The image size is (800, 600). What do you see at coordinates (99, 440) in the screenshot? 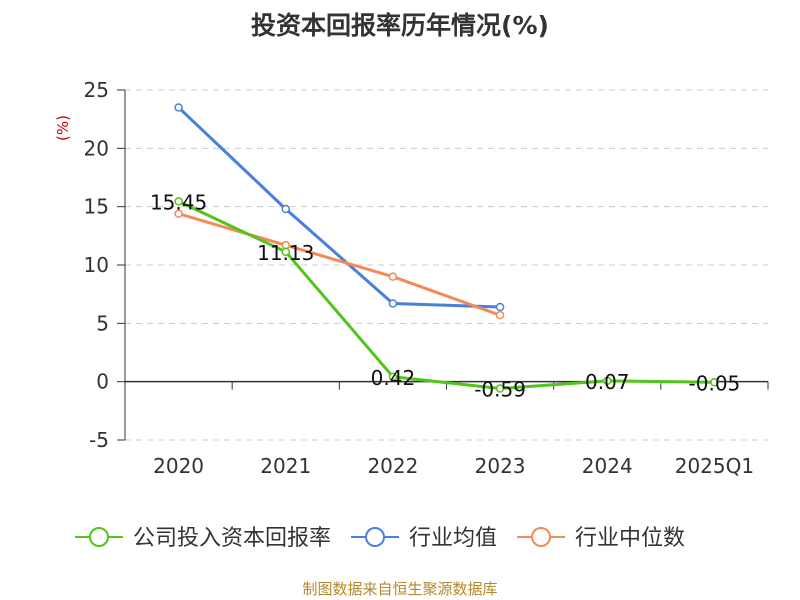
I see `y-tick-label: -5` at bounding box center [99, 440].